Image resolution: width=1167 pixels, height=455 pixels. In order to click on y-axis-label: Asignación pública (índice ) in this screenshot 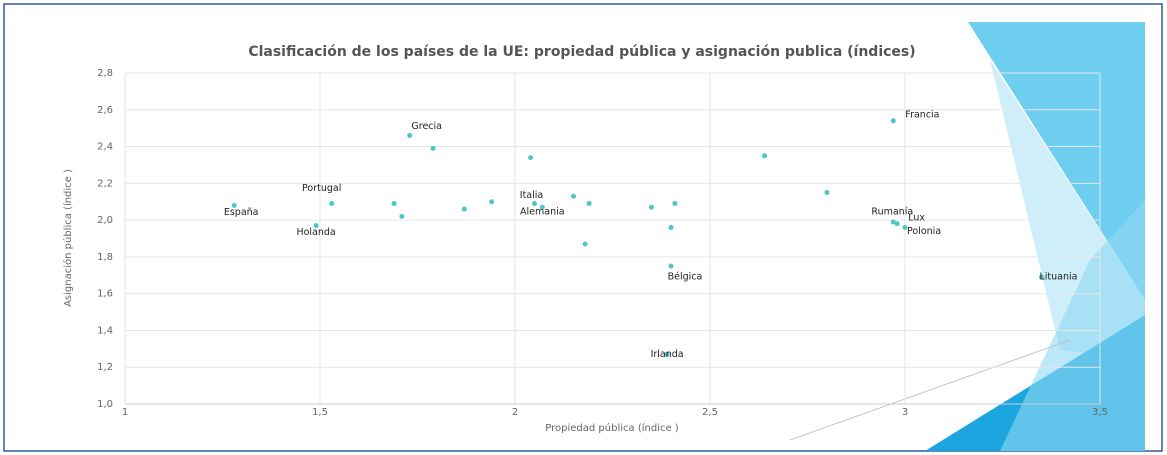, I will do `click(68, 238)`.